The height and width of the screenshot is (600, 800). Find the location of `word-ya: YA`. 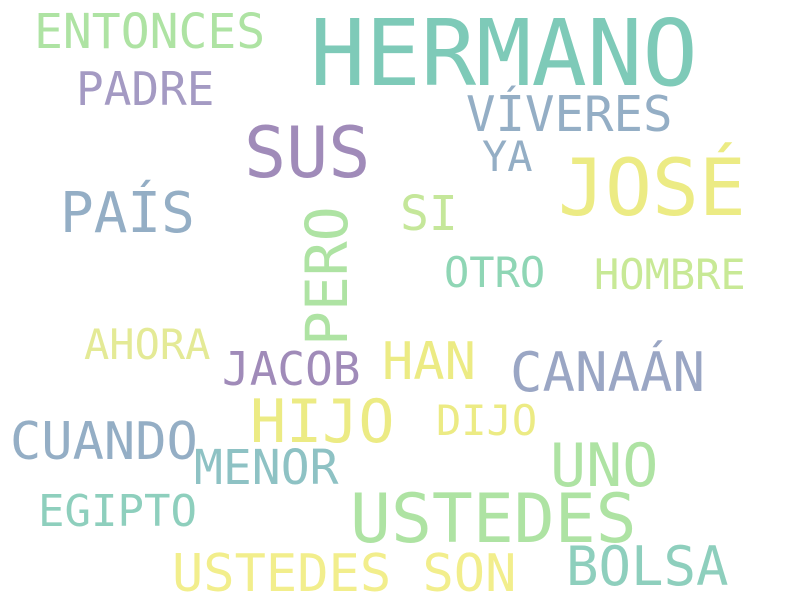

word-ya: YA is located at coordinates (507, 156).